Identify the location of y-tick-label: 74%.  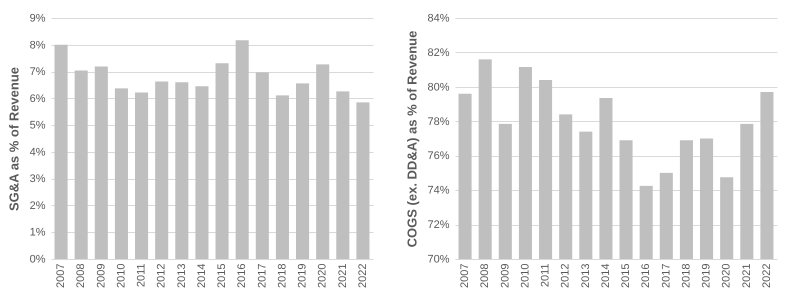
(438, 190).